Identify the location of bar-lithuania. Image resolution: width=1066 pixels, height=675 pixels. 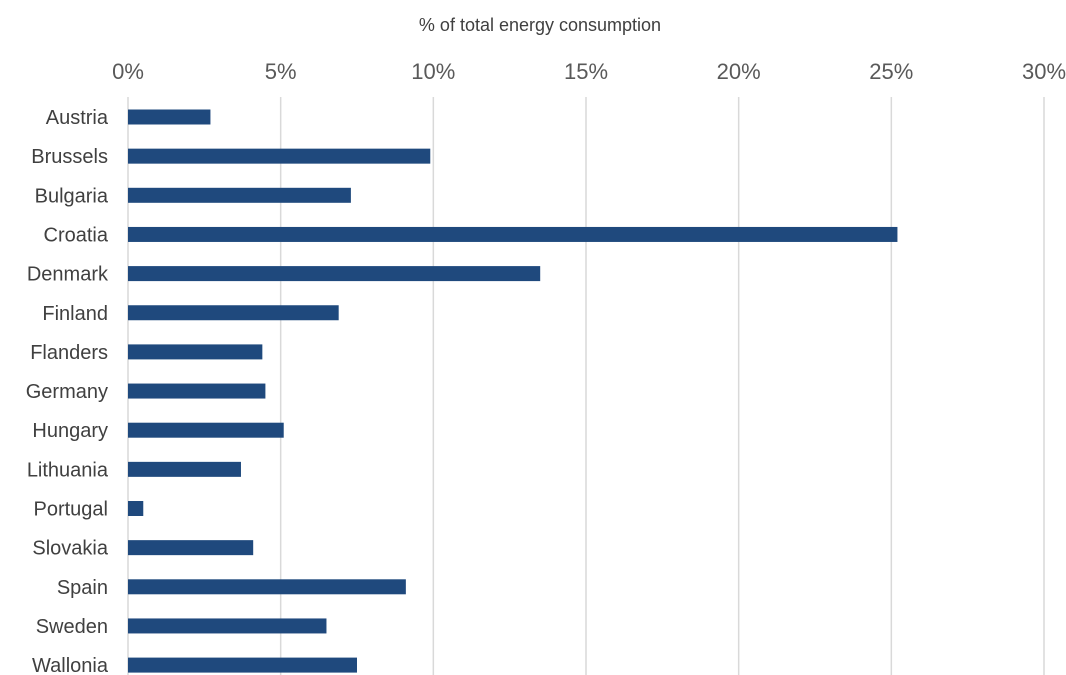
(184, 469).